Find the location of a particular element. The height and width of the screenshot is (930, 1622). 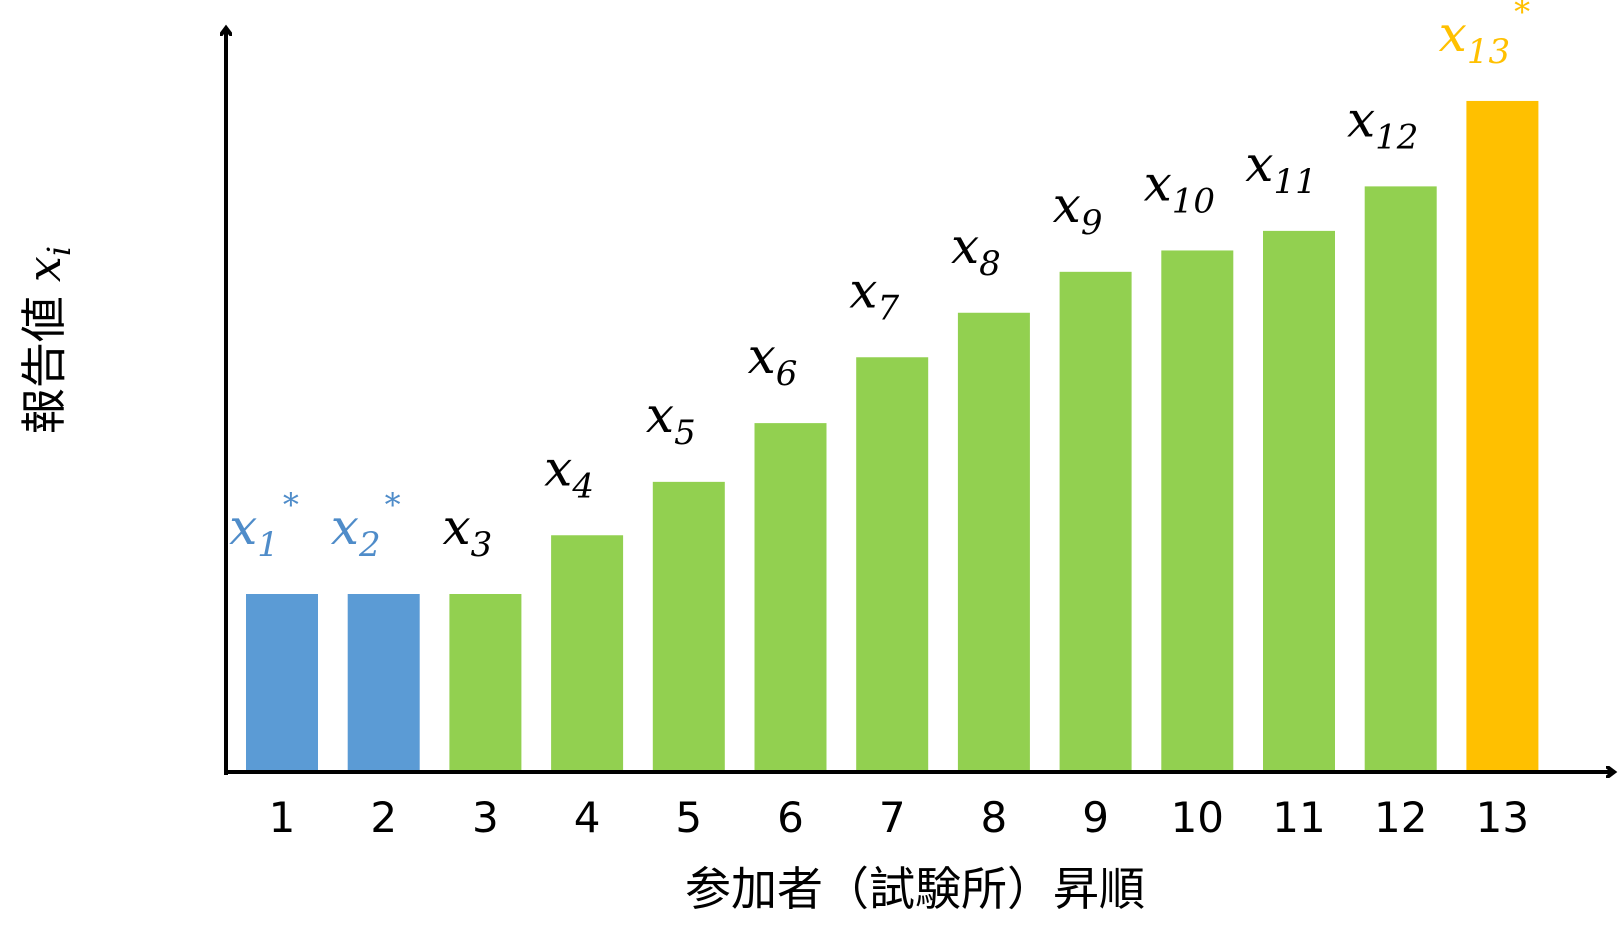

data-label-11: x11 is located at coordinates (1280, 168).